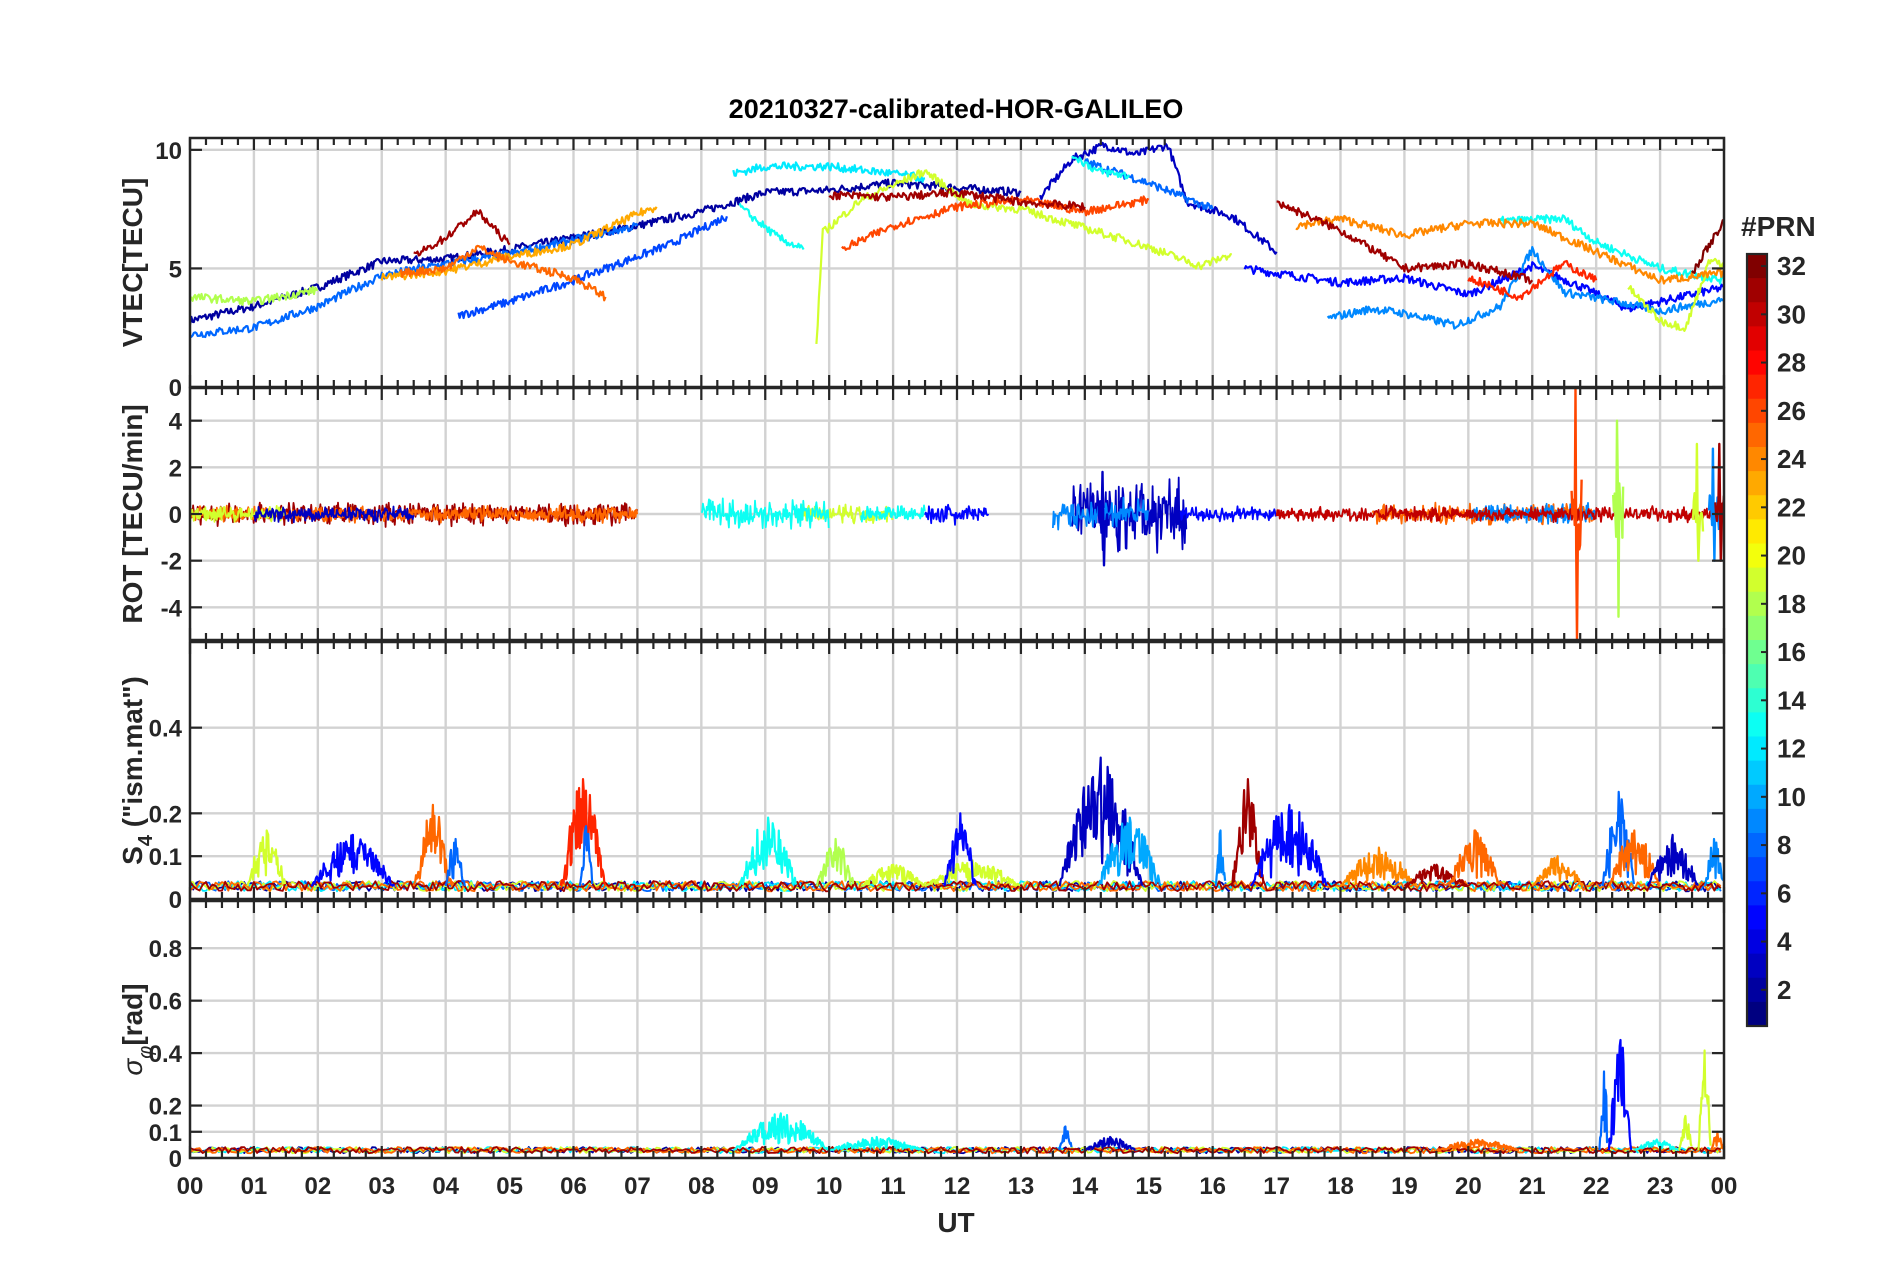 The width and height of the screenshot is (1902, 1272). What do you see at coordinates (132, 755) in the screenshot?
I see `y-label-part: ("ism.mat")` at bounding box center [132, 755].